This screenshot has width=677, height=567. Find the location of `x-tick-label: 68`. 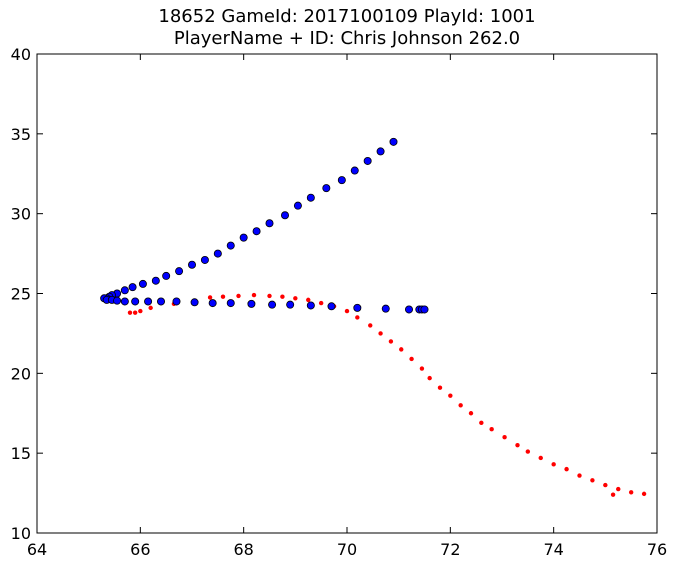

x-tick-label: 68 is located at coordinates (243, 549).